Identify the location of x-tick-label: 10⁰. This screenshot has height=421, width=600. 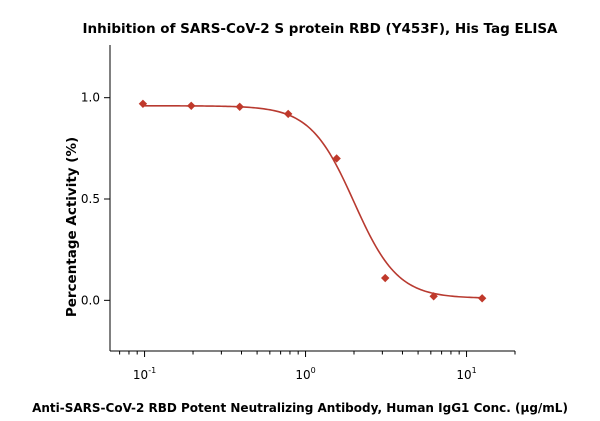
(305, 374).